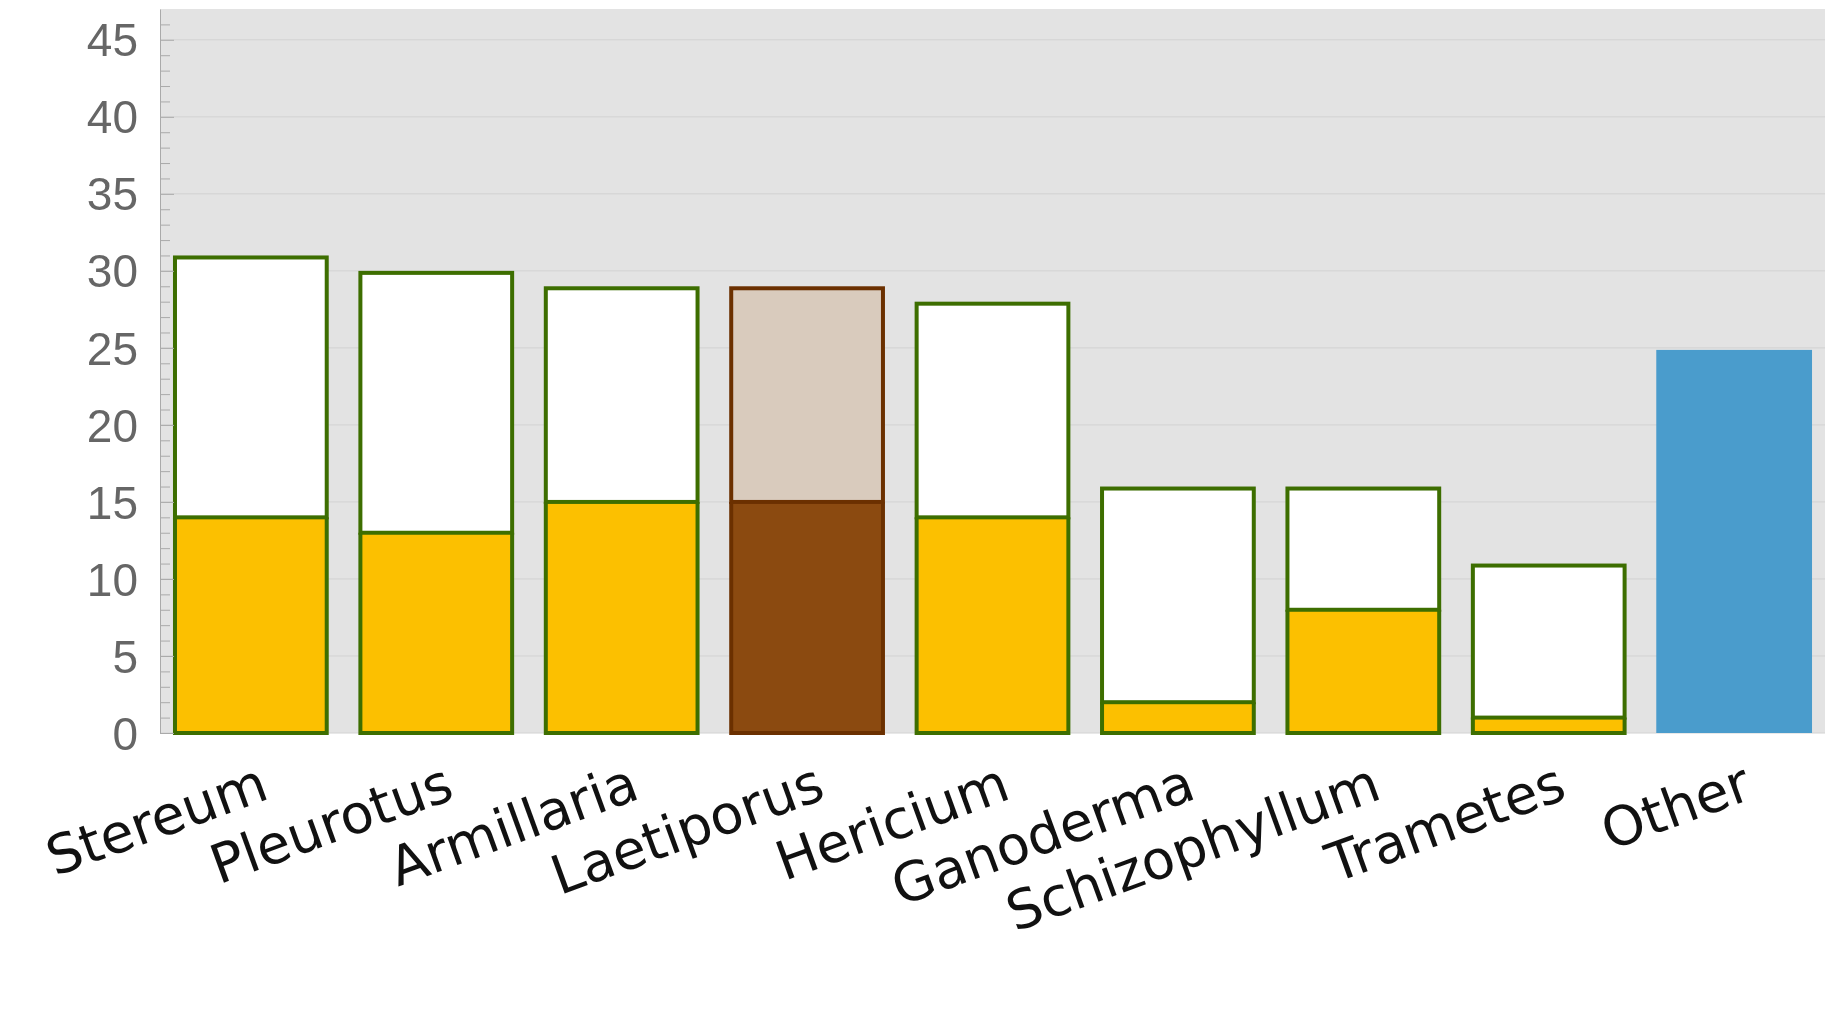 Image resolution: width=1832 pixels, height=1015 pixels. Describe the element at coordinates (112, 40) in the screenshot. I see `y-tick-label: 45` at that location.